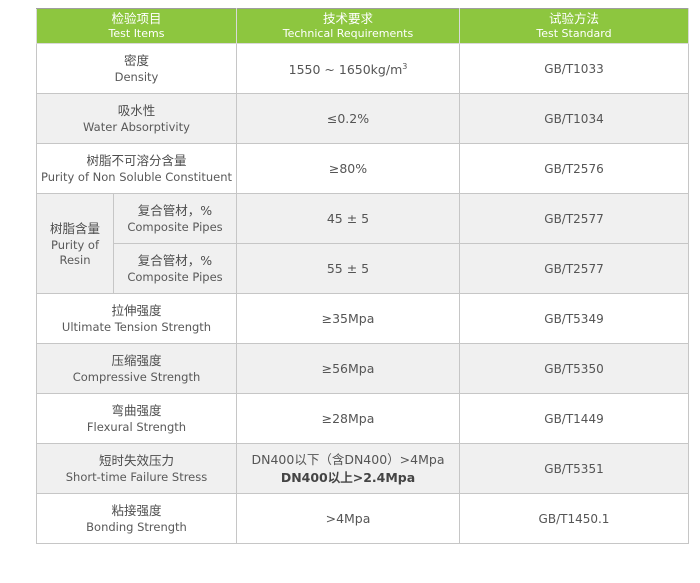 The image size is (700, 583). What do you see at coordinates (348, 368) in the screenshot?
I see `requirement-cell-compressive: ≥56Mpa` at bounding box center [348, 368].